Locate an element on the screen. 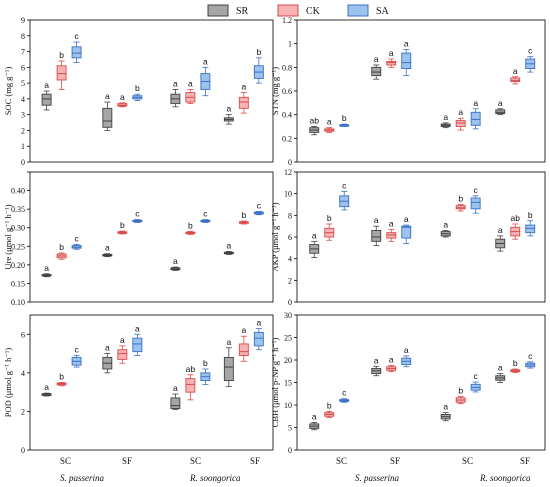  legend-item-ck: CK is located at coordinates (299, 10).